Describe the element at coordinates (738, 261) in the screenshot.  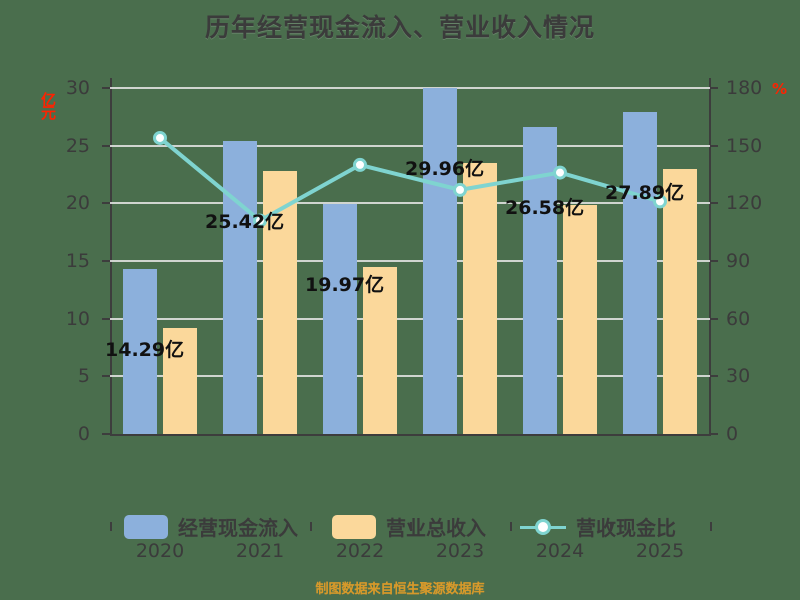
I see `y-tick-label-right: 90` at that location.